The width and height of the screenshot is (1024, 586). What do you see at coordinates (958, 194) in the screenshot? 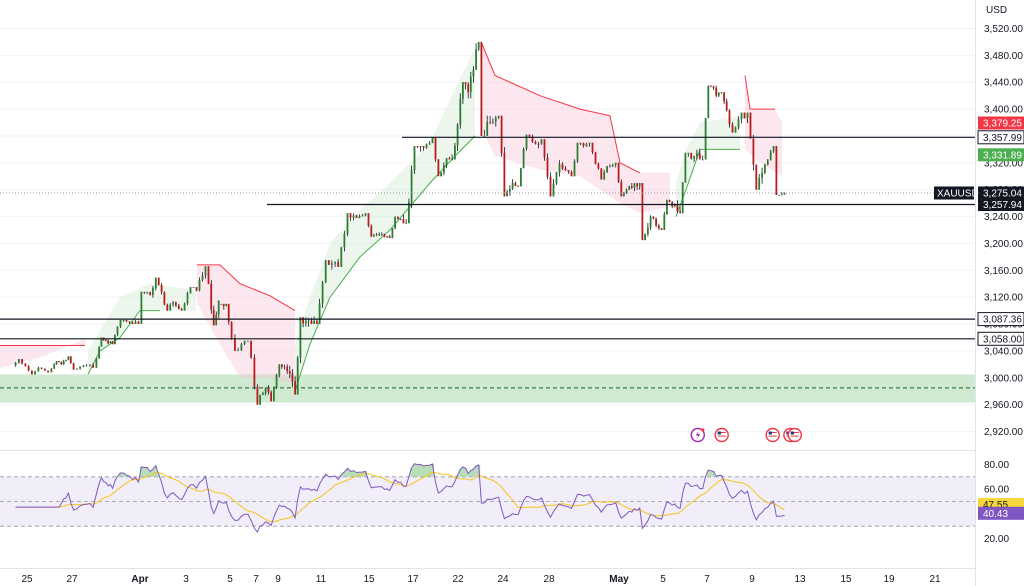
I see `symbol-tag-label: XAUUSD` at bounding box center [958, 194].